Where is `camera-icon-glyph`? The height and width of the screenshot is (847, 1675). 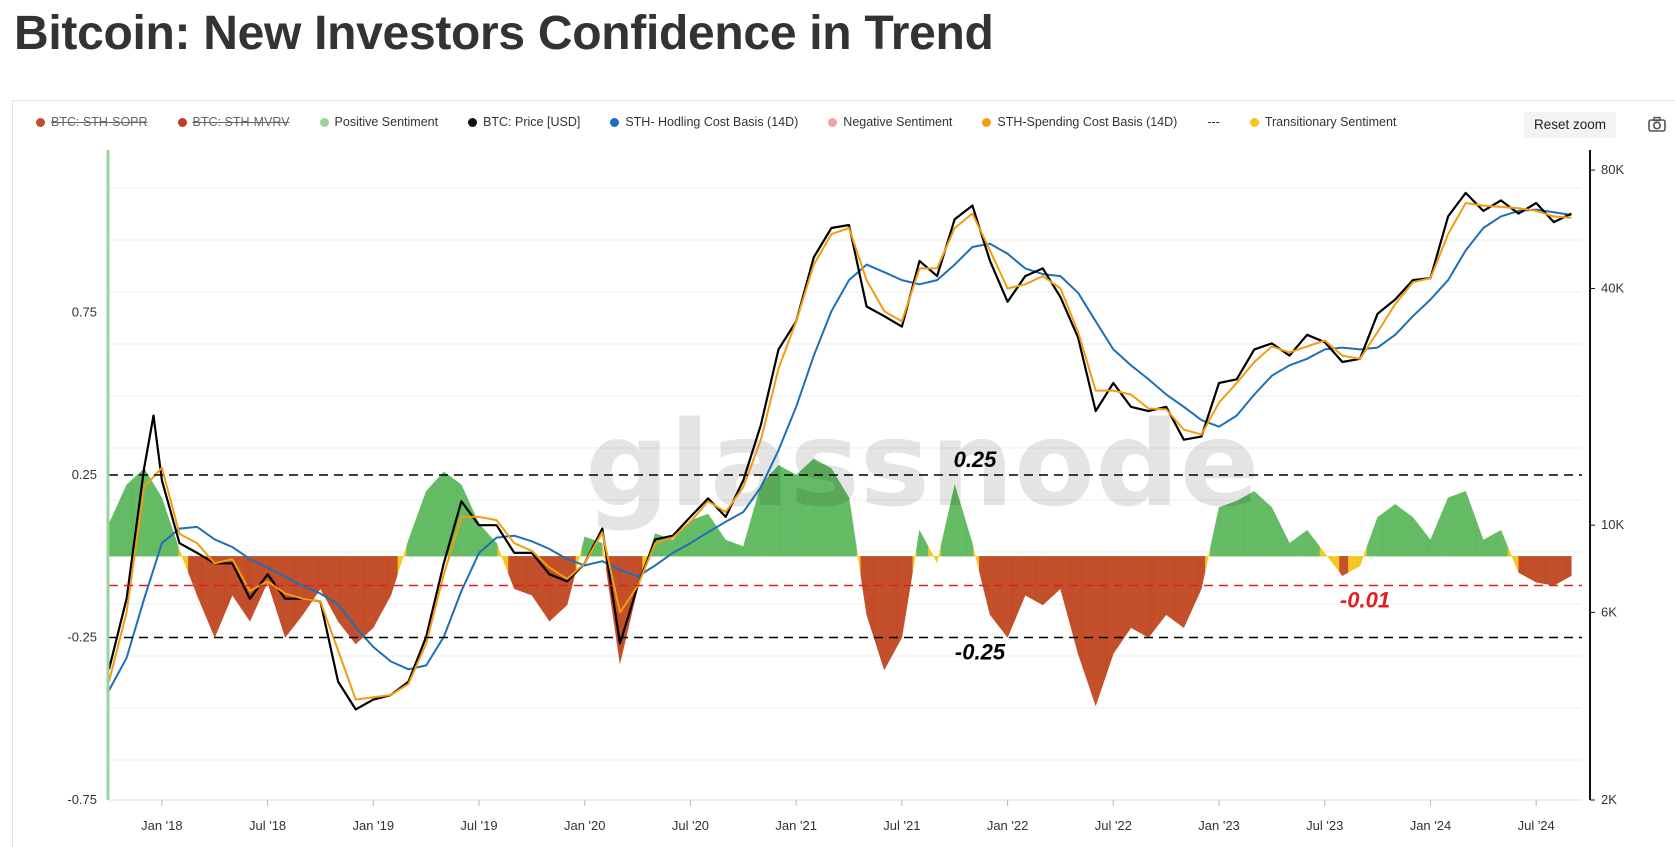
camera-icon-glyph is located at coordinates (1657, 124).